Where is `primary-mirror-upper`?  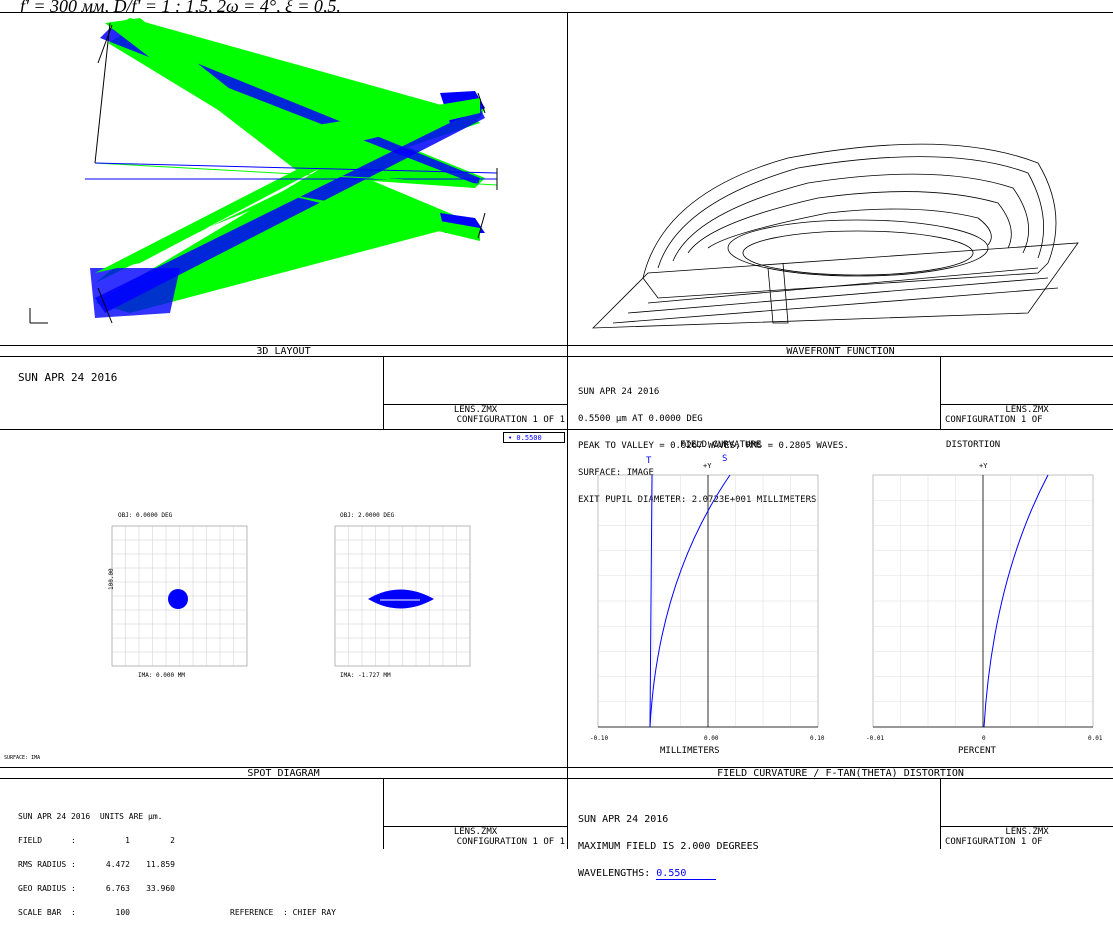 primary-mirror-upper is located at coordinates (102, 93).